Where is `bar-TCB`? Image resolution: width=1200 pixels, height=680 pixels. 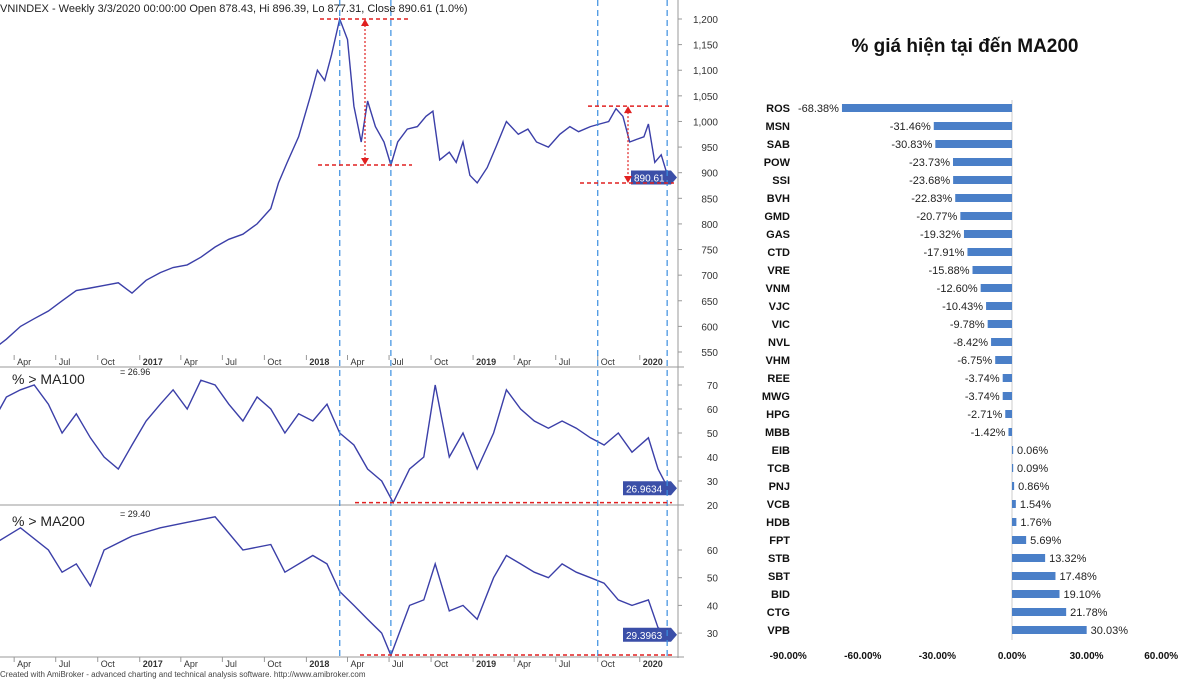 bar-TCB is located at coordinates (1013, 468).